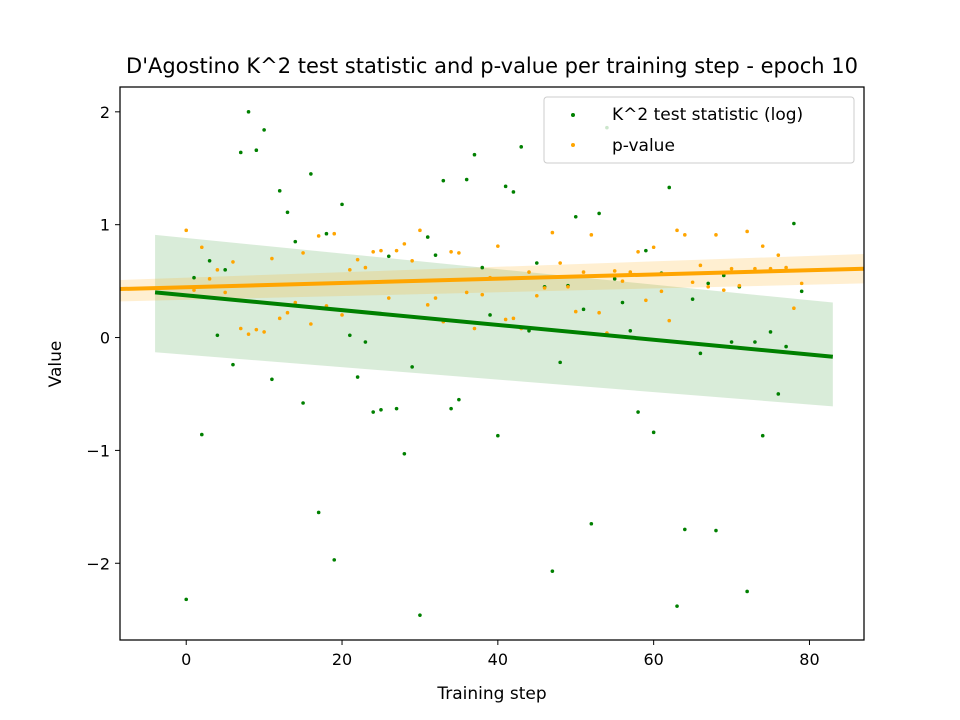  I want to click on regression-lines, so click(492, 312).